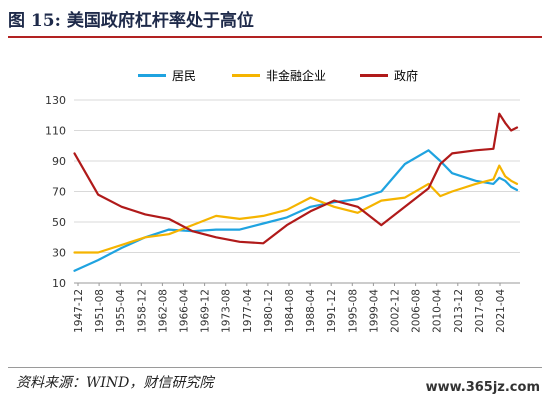  I want to click on y-tick-label-130: 130, so click(55, 100).